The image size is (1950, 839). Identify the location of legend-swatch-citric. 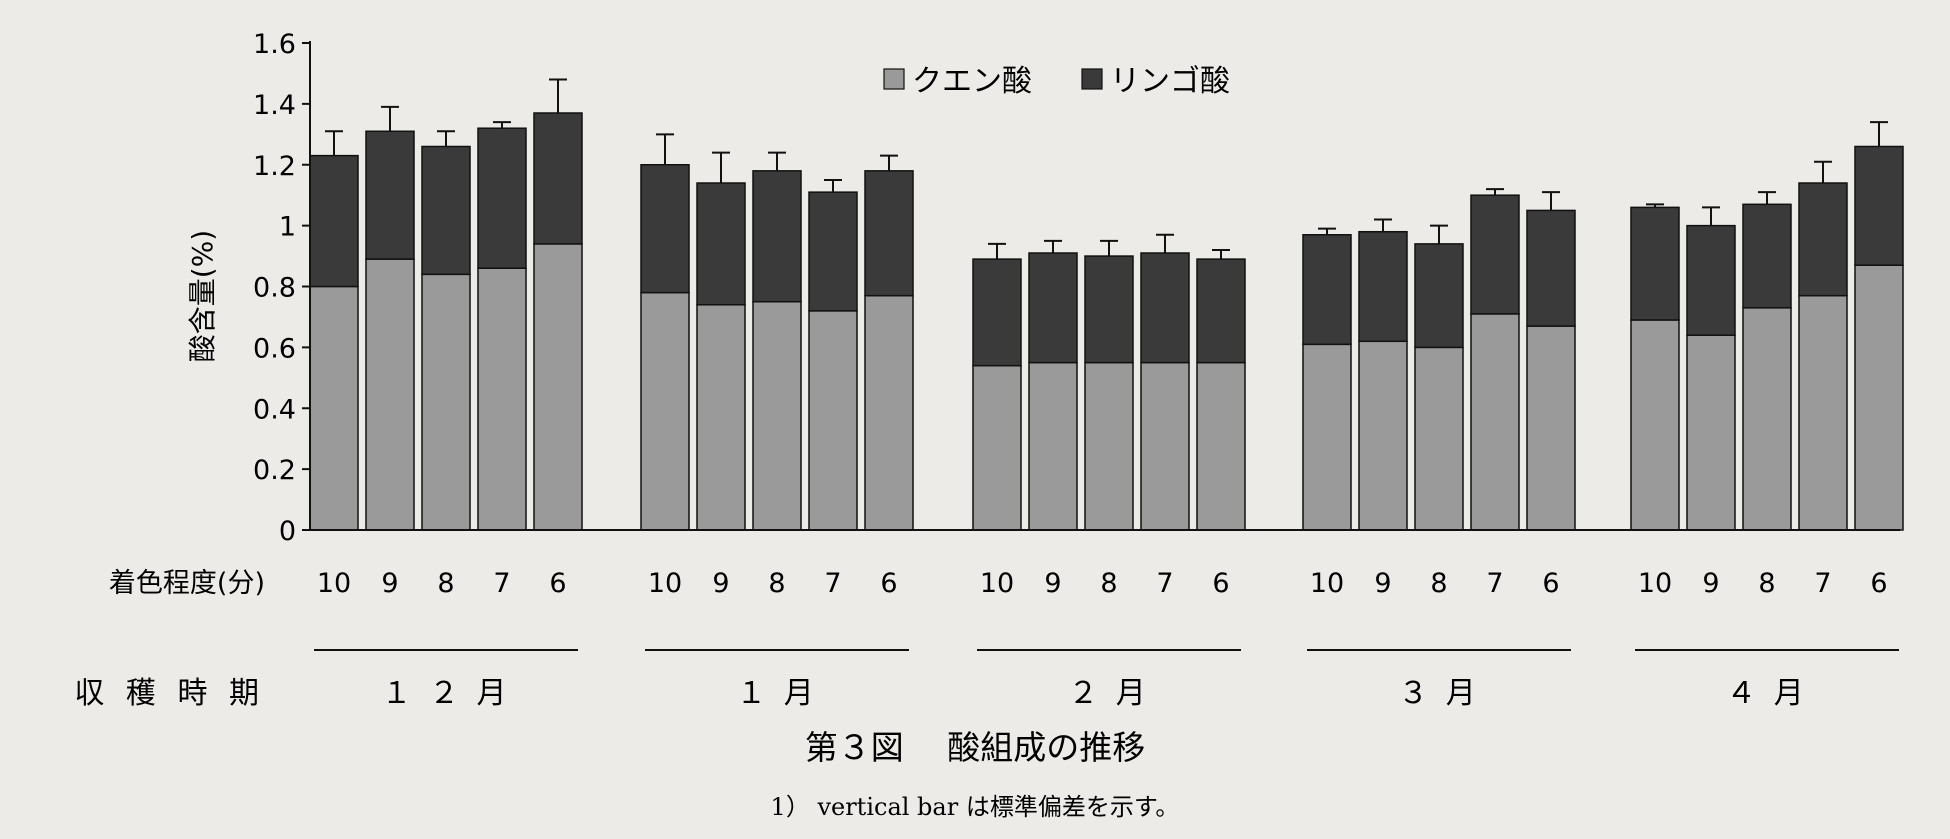
(894, 79).